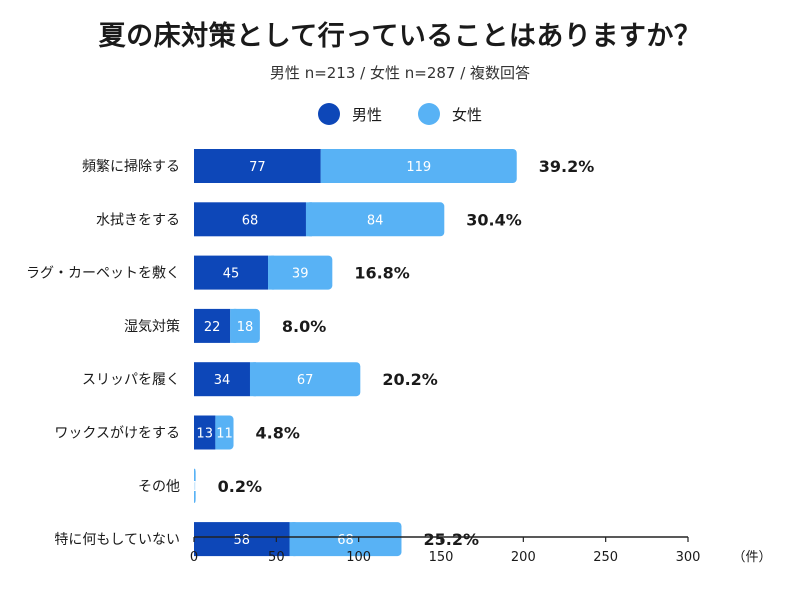  What do you see at coordinates (224, 434) in the screenshot?
I see `data-label: 11` at bounding box center [224, 434].